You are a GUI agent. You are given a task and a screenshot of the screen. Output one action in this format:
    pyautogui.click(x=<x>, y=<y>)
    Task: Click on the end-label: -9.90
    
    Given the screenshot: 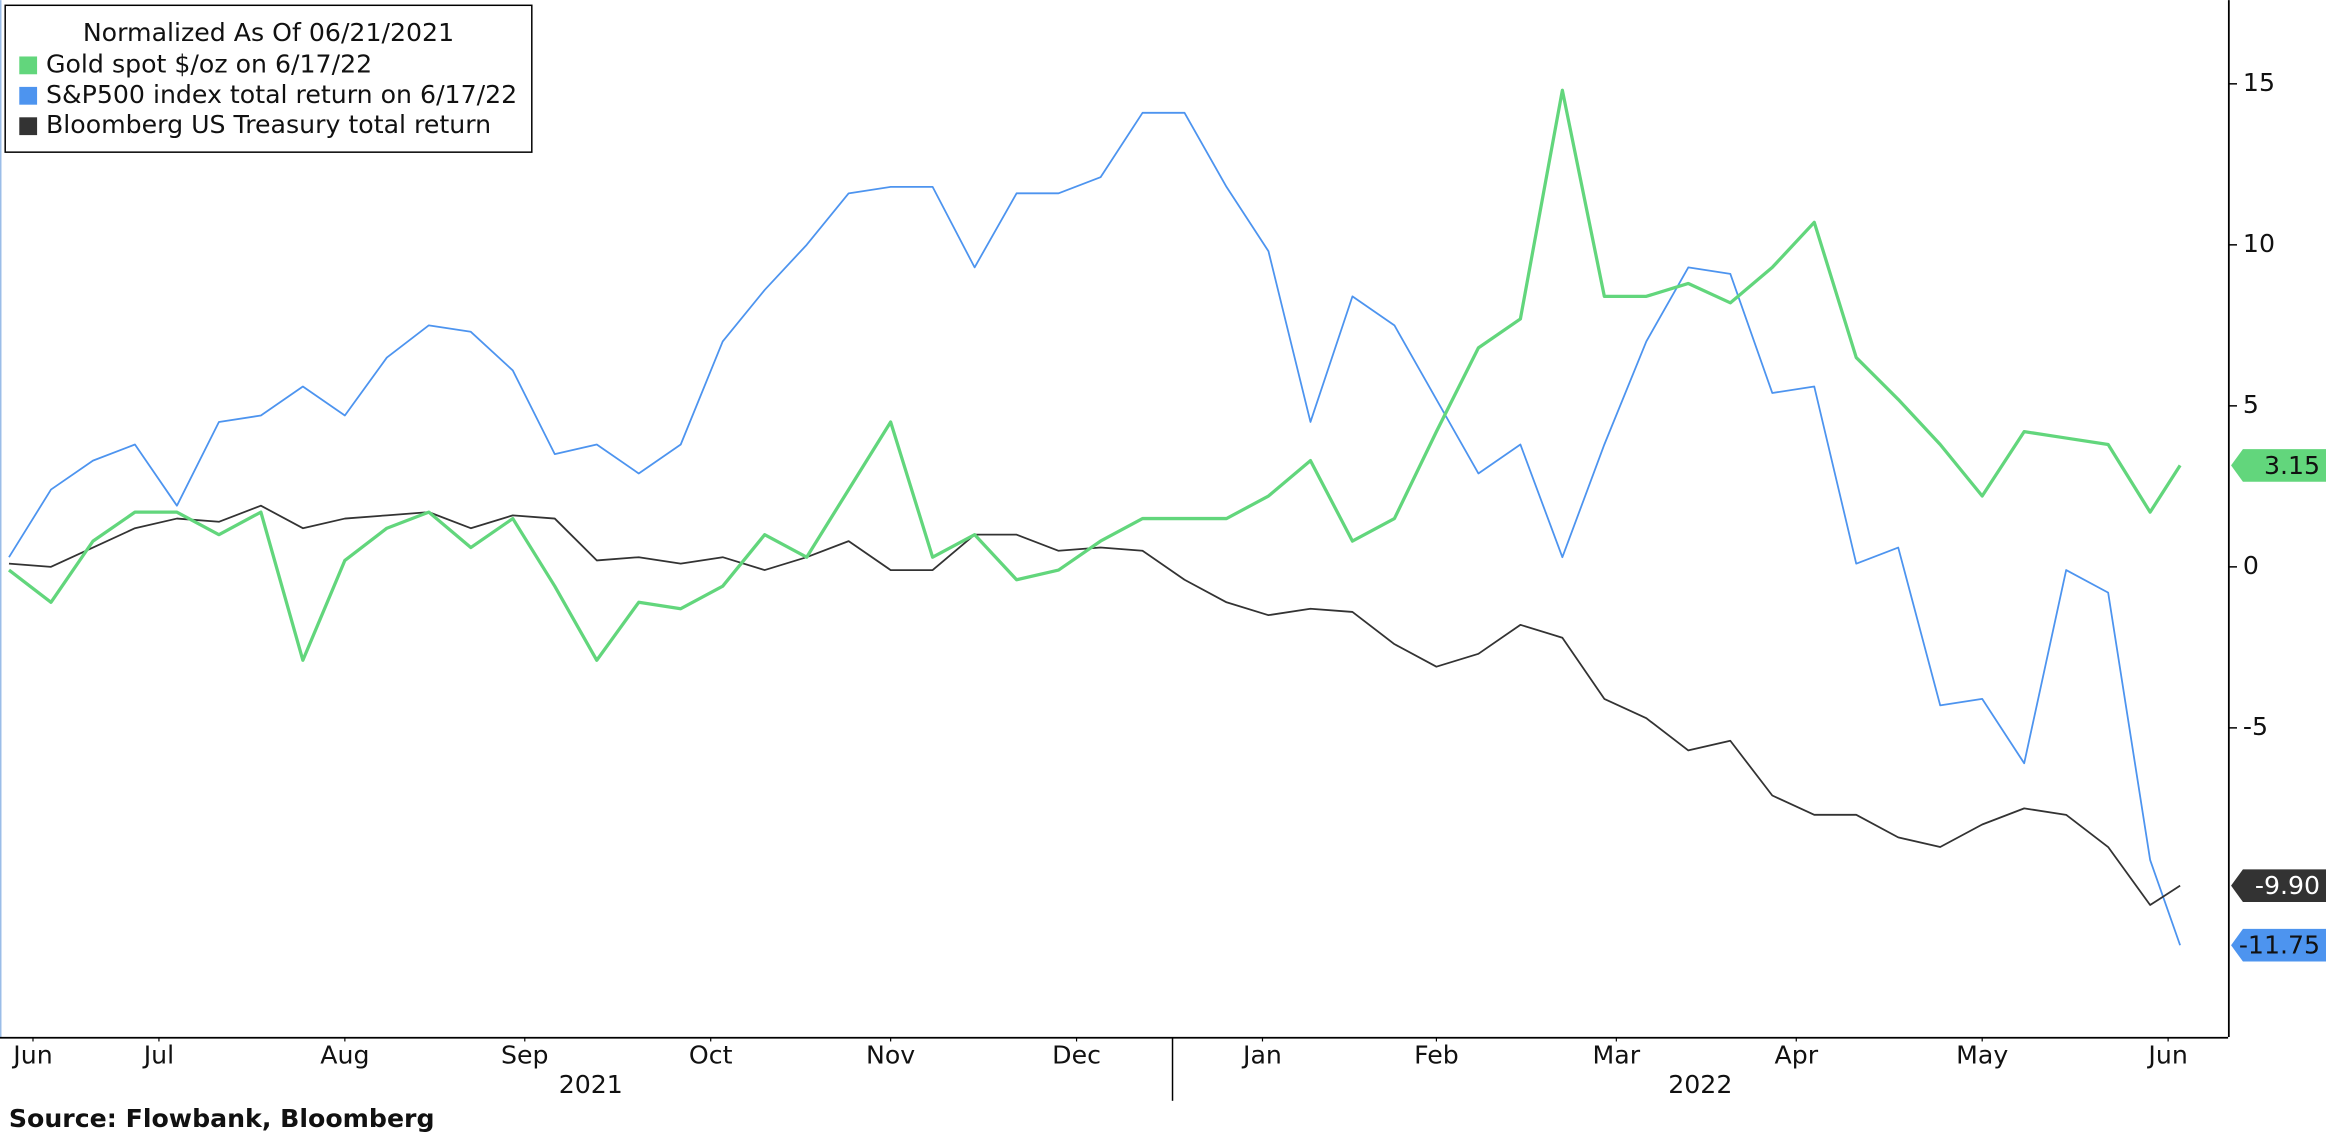 What is the action you would take?
    pyautogui.click(x=2287, y=885)
    